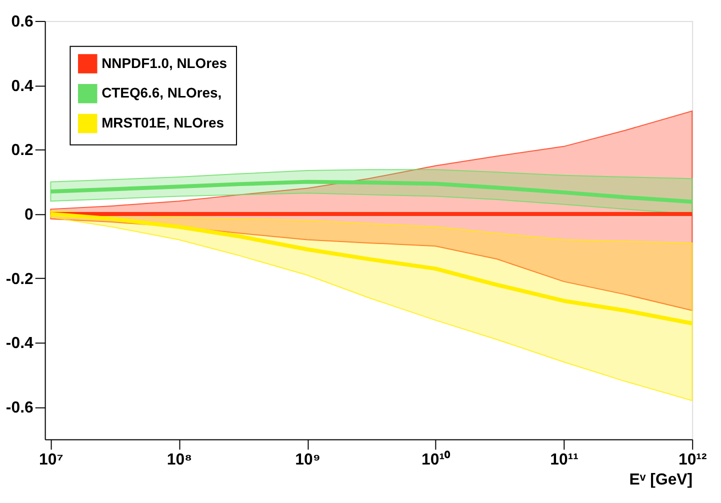 This screenshot has width=721, height=503. What do you see at coordinates (22, 151) in the screenshot?
I see `y-tick-label: 0.2` at bounding box center [22, 151].